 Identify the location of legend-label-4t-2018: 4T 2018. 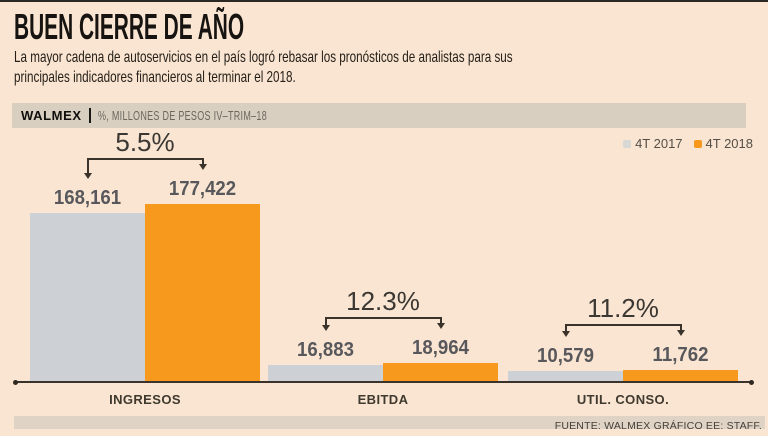
(729, 143).